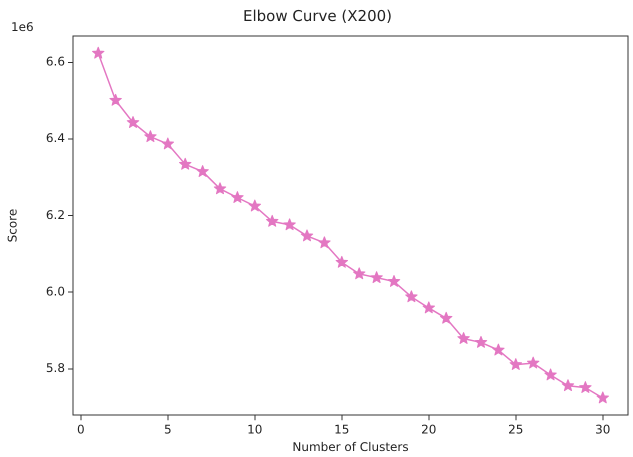 The height and width of the screenshot is (457, 633). I want to click on x-tick-label: 15, so click(342, 429).